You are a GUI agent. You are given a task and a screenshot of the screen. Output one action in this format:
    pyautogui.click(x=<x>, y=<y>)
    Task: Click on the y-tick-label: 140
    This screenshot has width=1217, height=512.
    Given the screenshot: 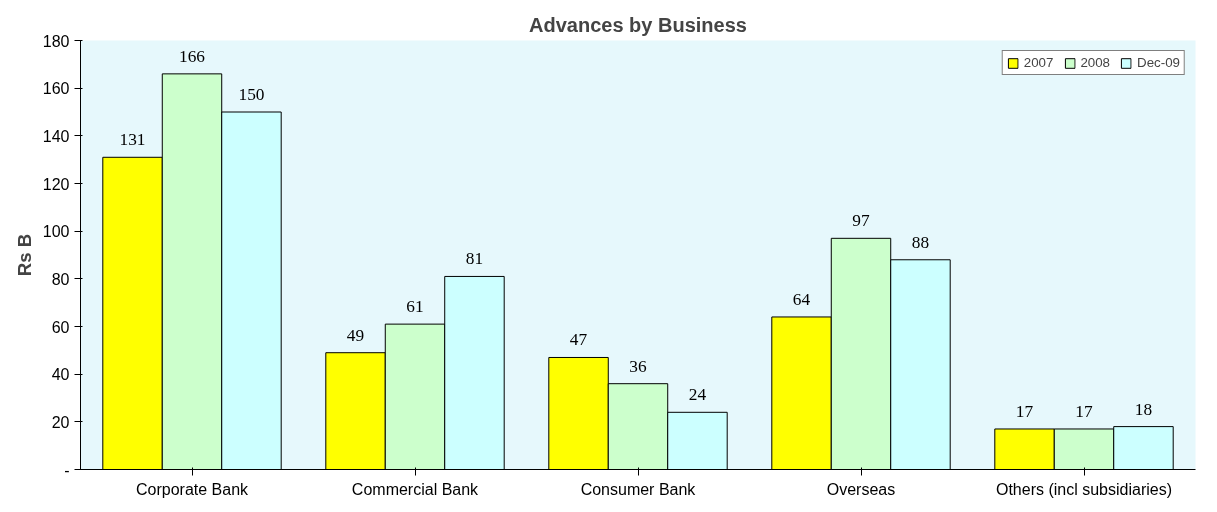 What is the action you would take?
    pyautogui.click(x=56, y=136)
    